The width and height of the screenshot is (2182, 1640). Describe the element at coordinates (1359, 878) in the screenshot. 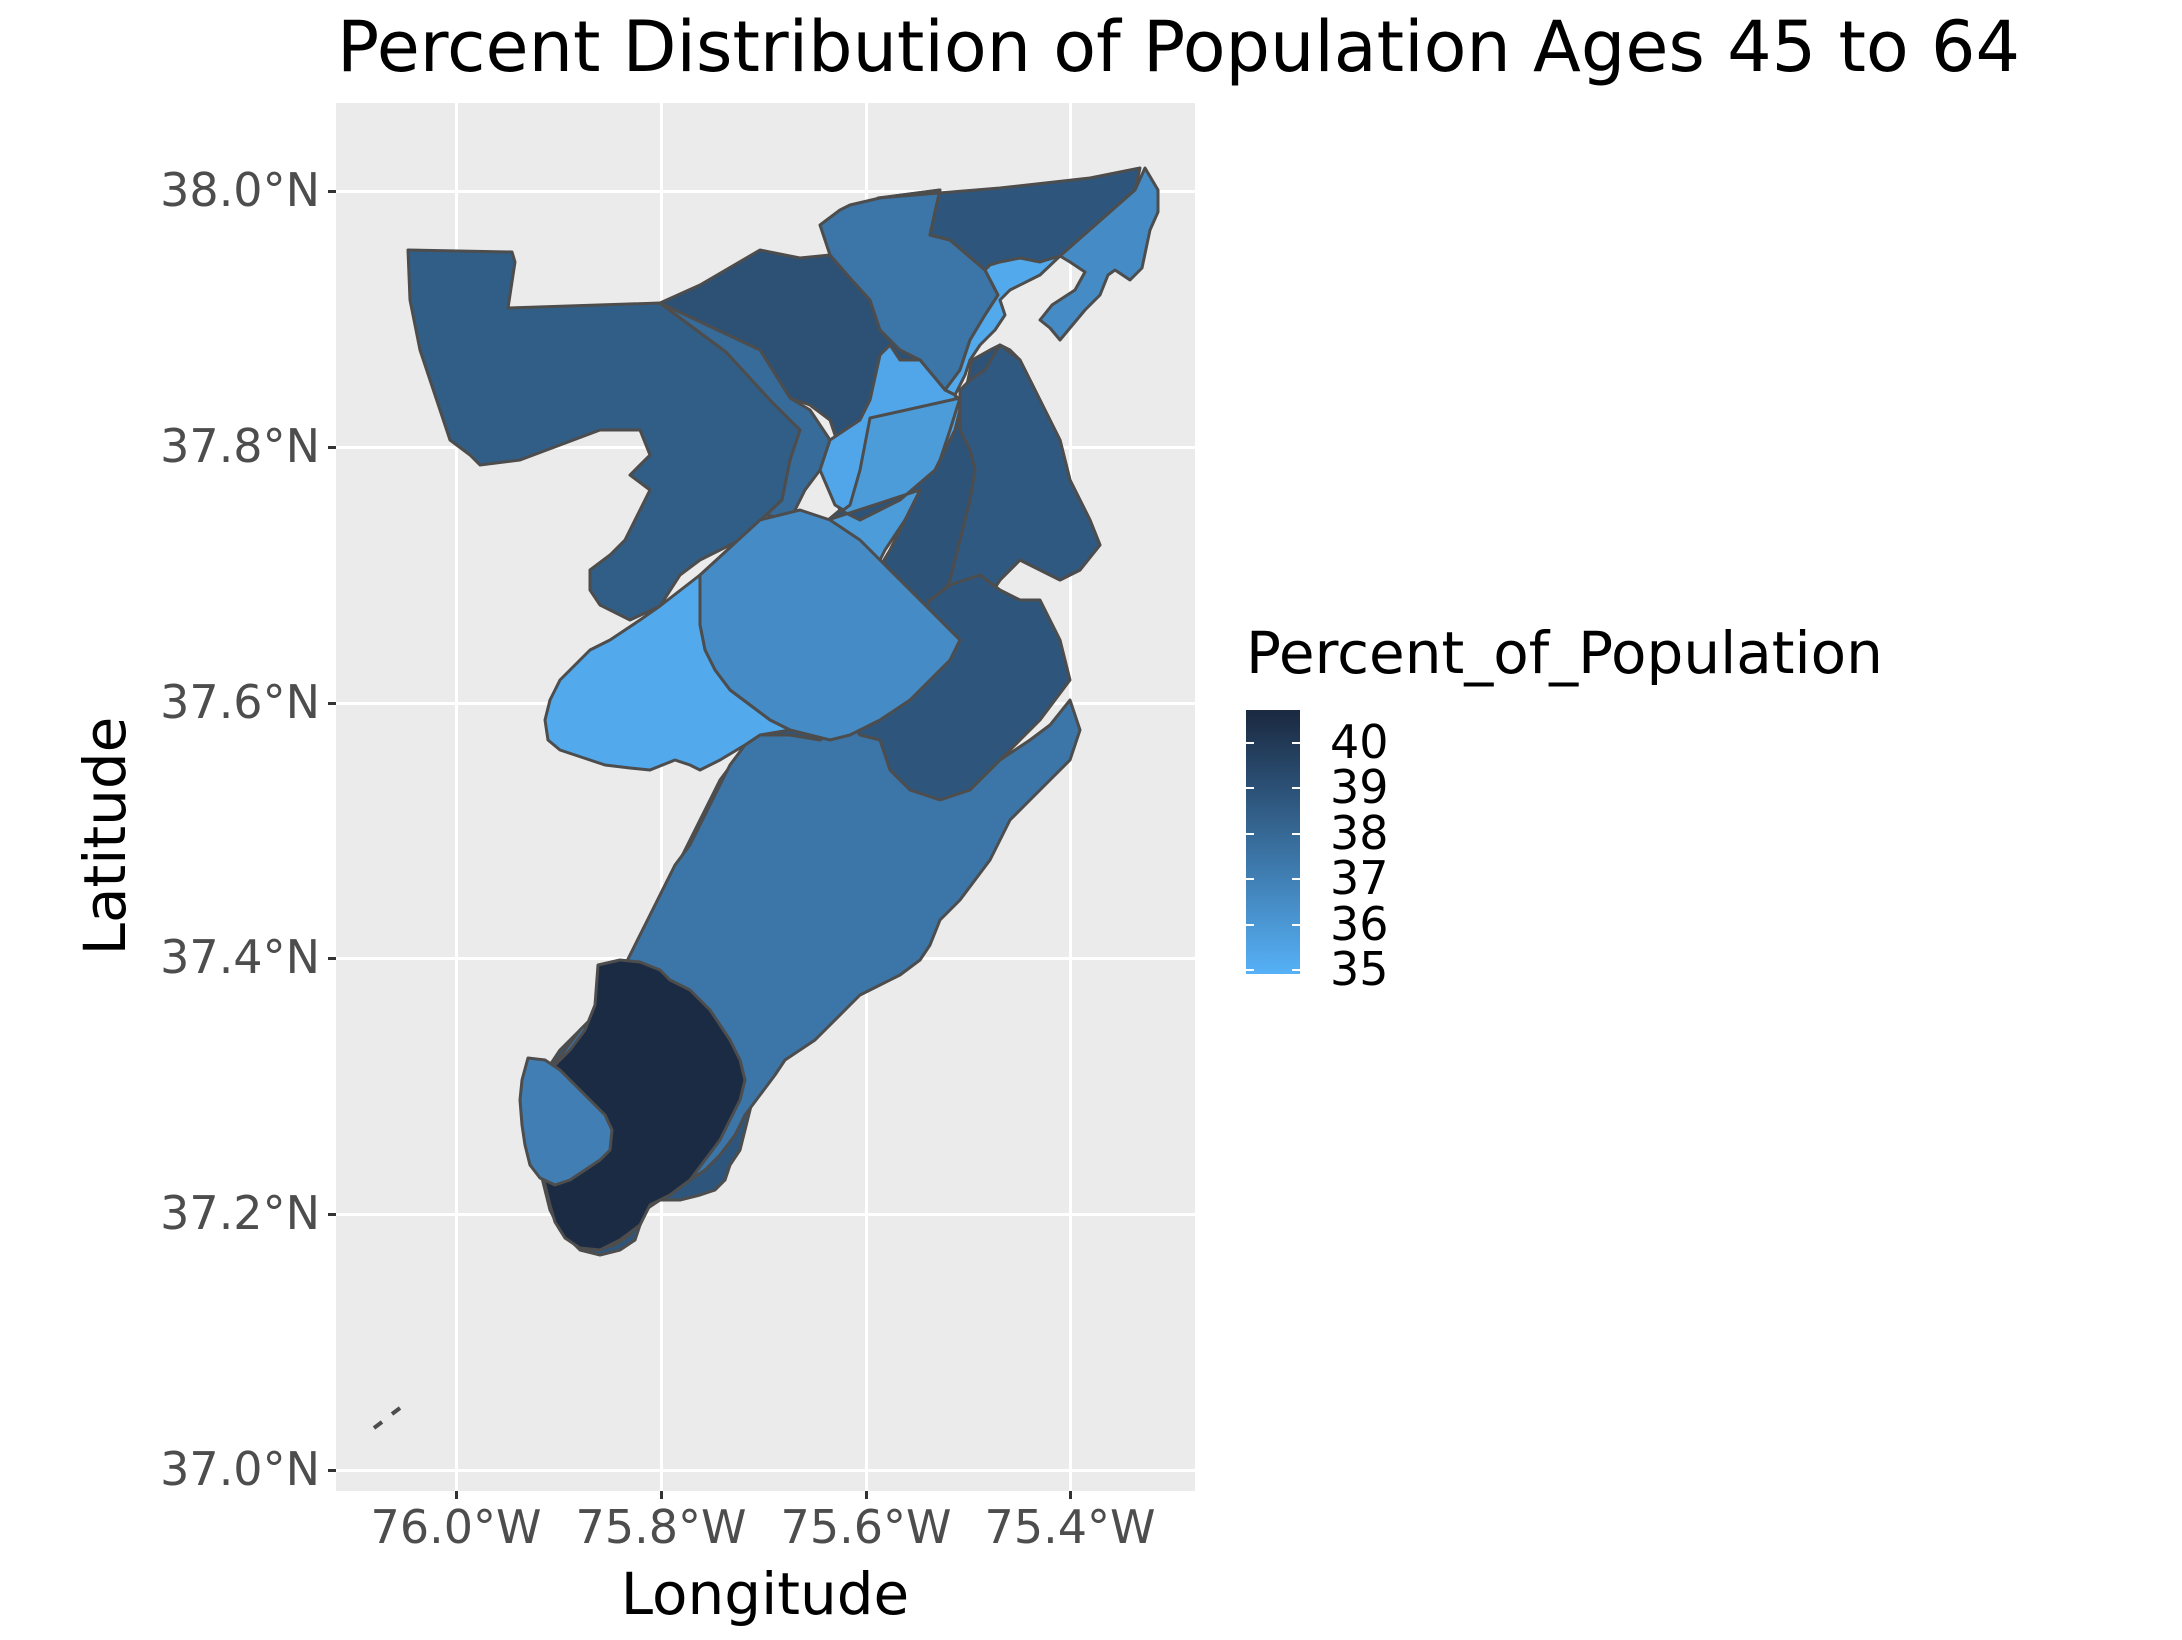

I see `legend-label: 37` at that location.